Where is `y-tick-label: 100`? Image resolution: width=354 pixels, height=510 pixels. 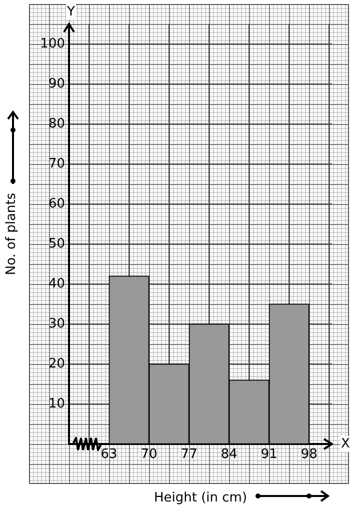
y-tick-label: 100 is located at coordinates (52, 44).